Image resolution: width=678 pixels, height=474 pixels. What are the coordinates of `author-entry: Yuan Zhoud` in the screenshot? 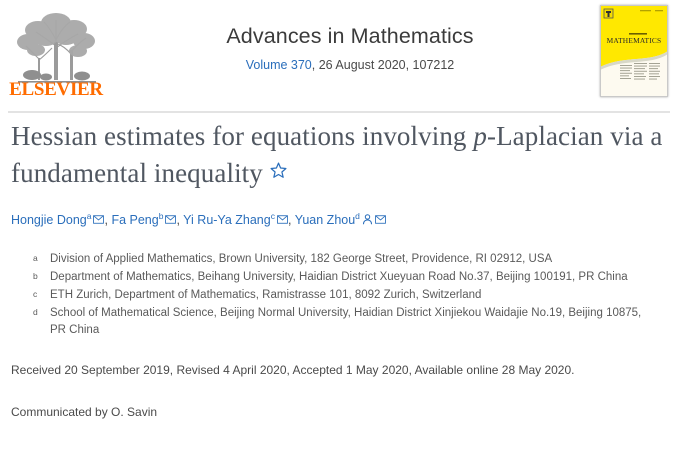 It's located at (340, 219).